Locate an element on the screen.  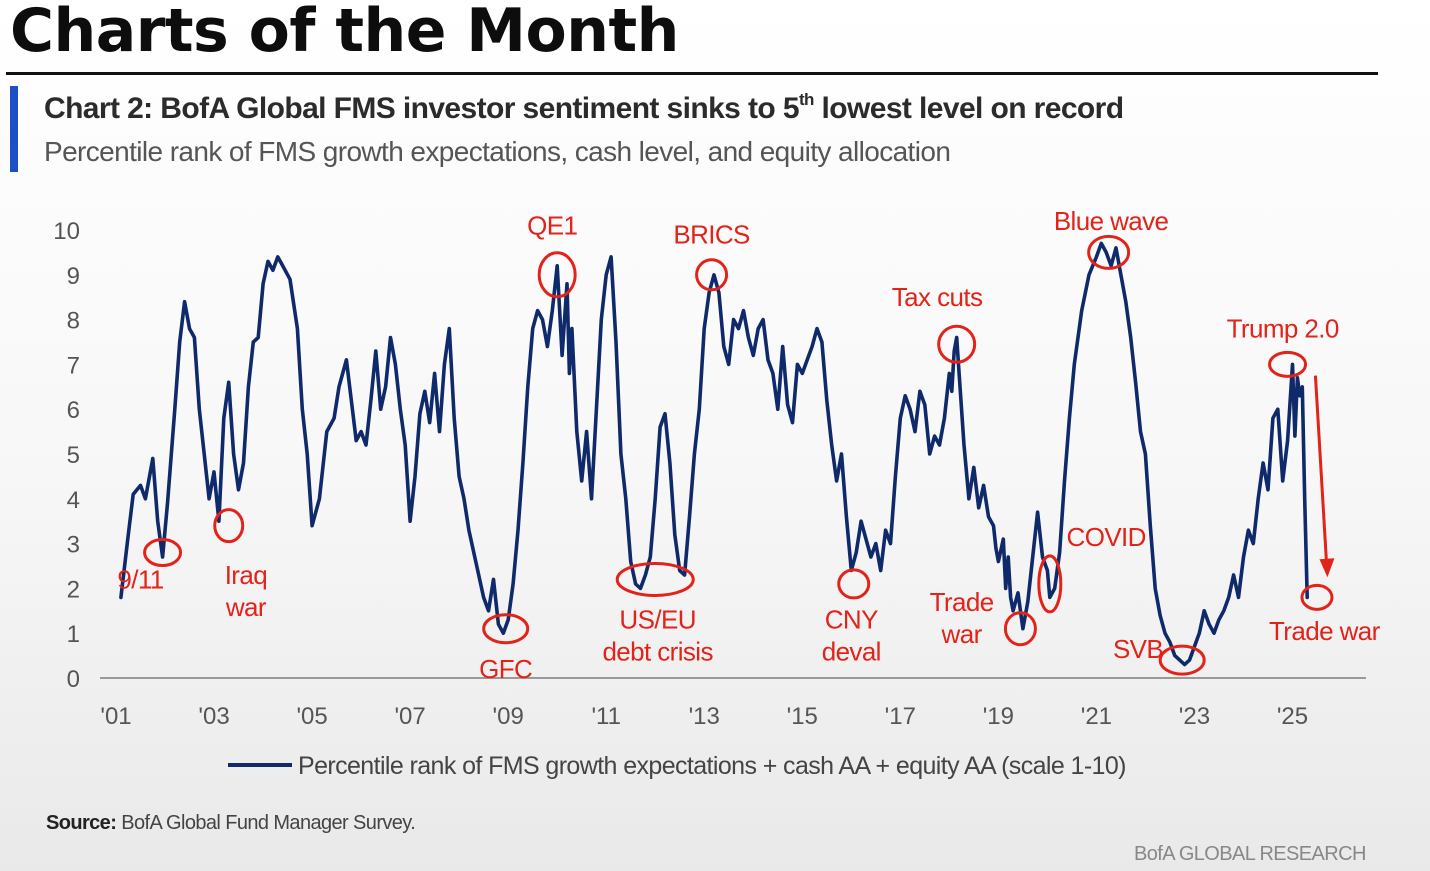
y-tick-label: 10 is located at coordinates (66, 231).